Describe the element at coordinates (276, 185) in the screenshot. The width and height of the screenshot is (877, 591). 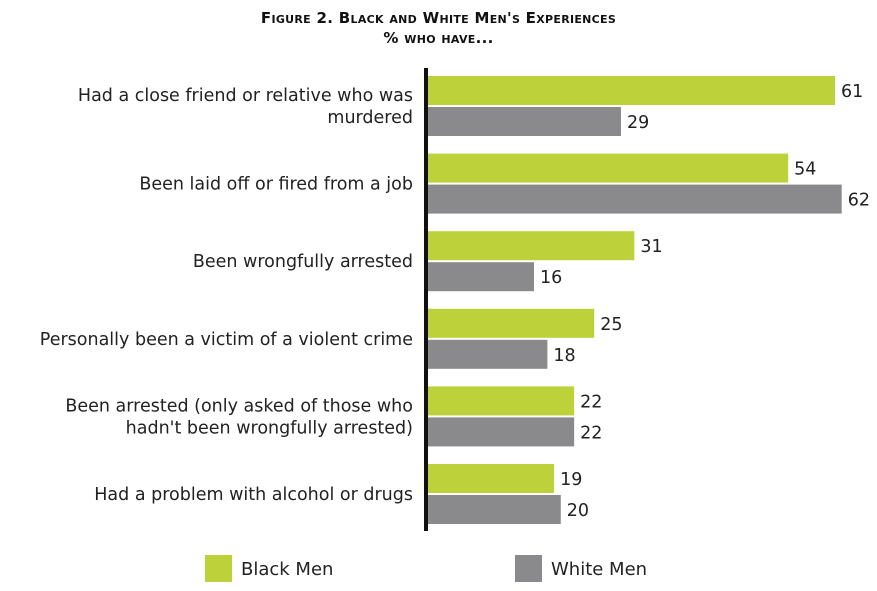
I see `category-label: Been laid off or fired from a job` at that location.